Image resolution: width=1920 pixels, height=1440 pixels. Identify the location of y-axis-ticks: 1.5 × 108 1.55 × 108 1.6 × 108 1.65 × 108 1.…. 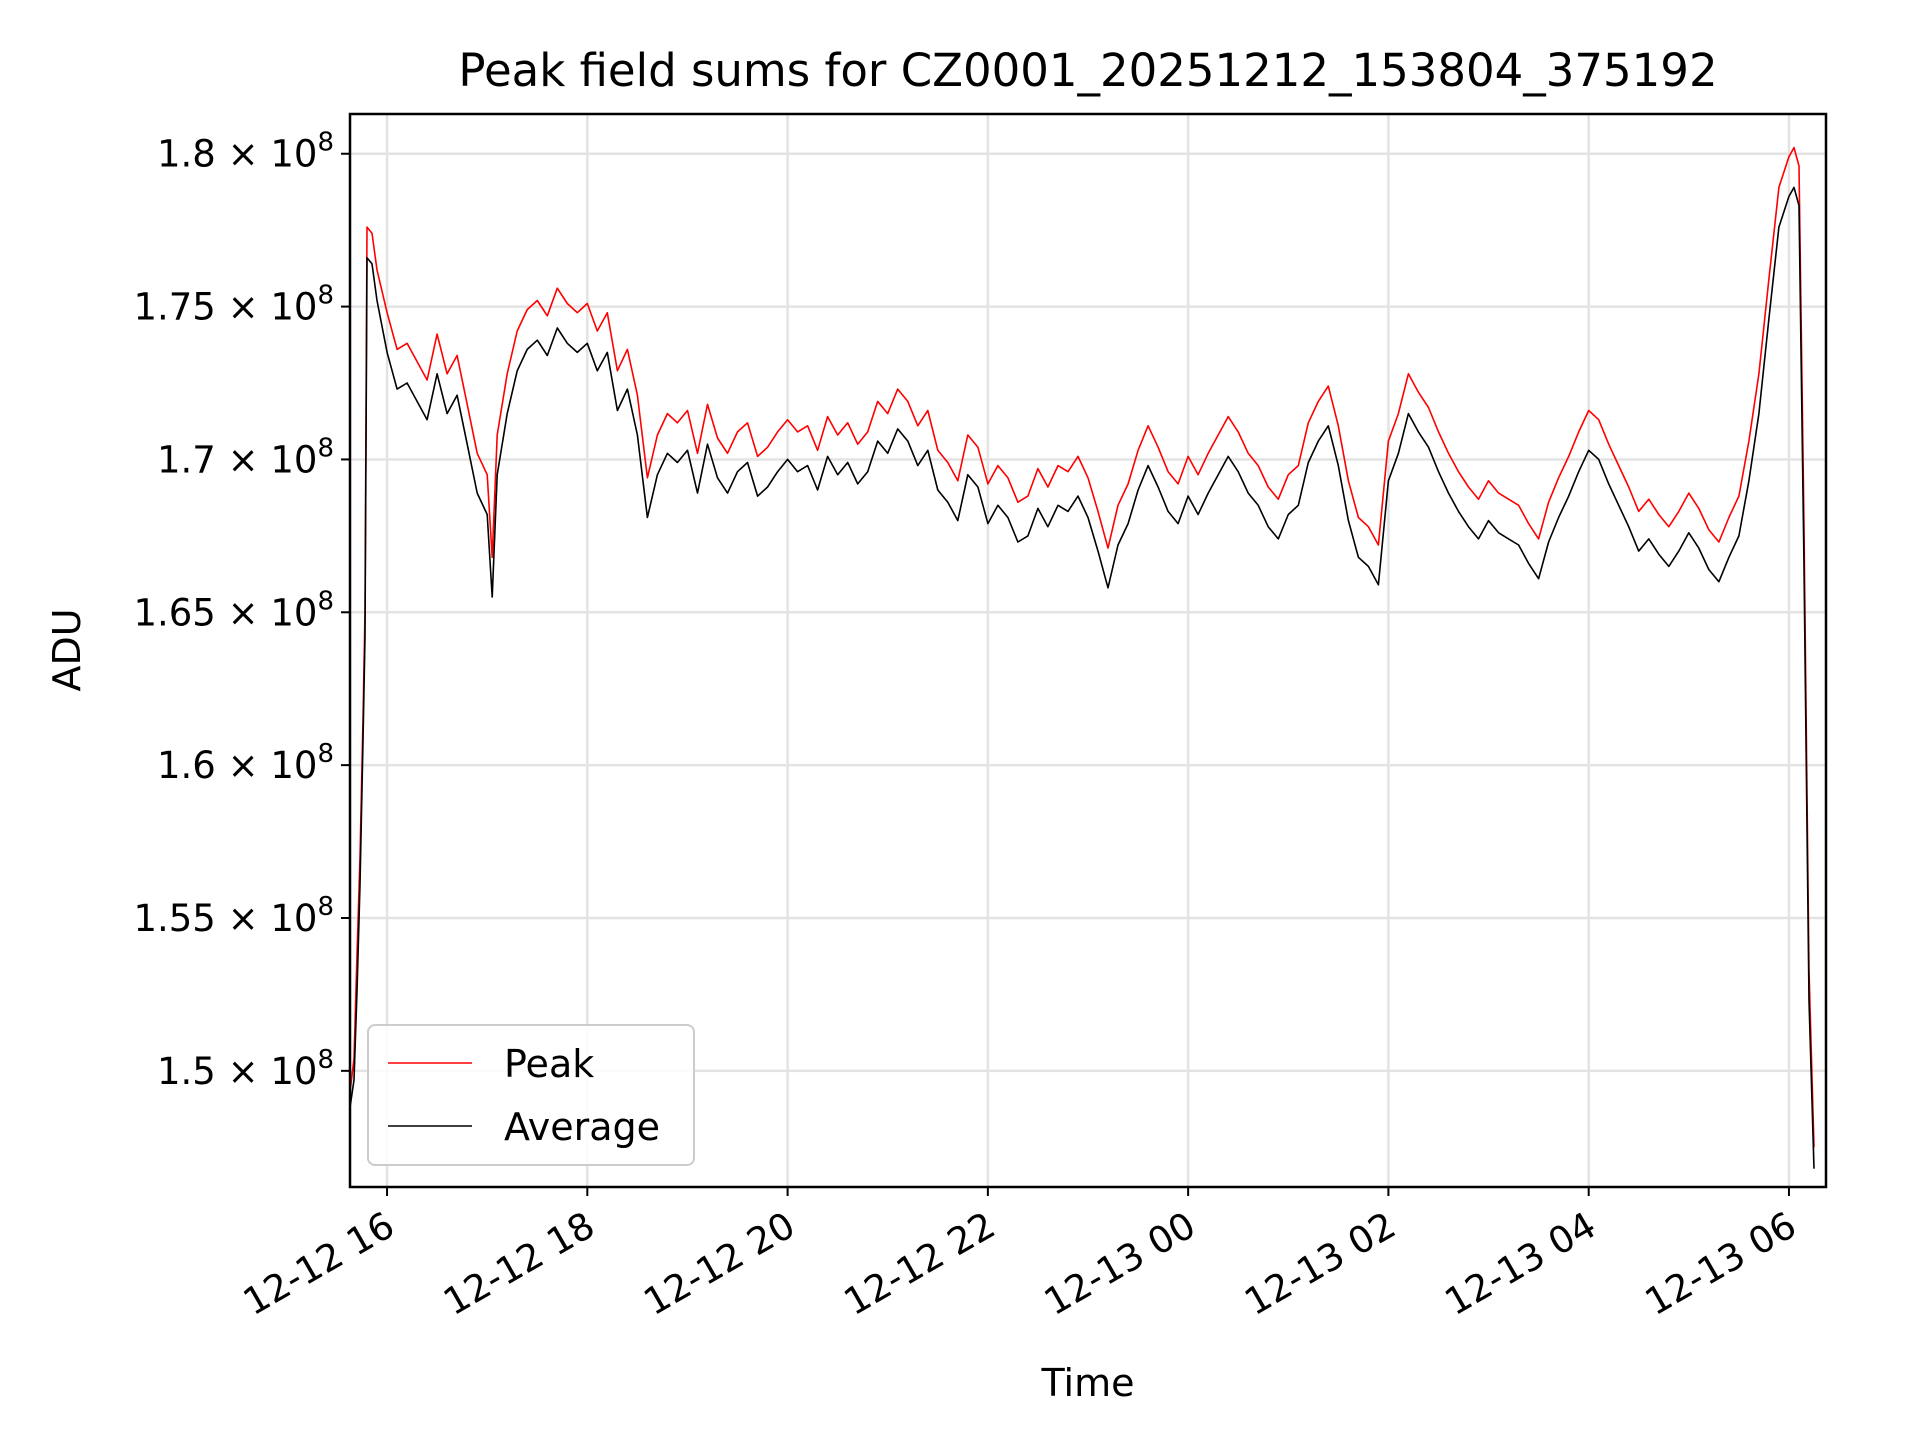
(241, 610).